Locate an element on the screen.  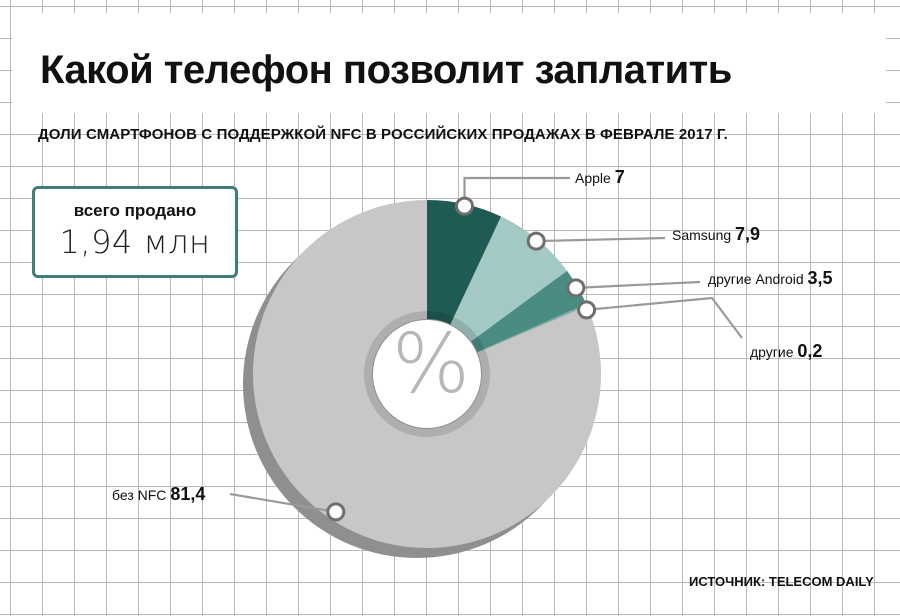
label-name-другие-android: другие Android is located at coordinates (758, 279).